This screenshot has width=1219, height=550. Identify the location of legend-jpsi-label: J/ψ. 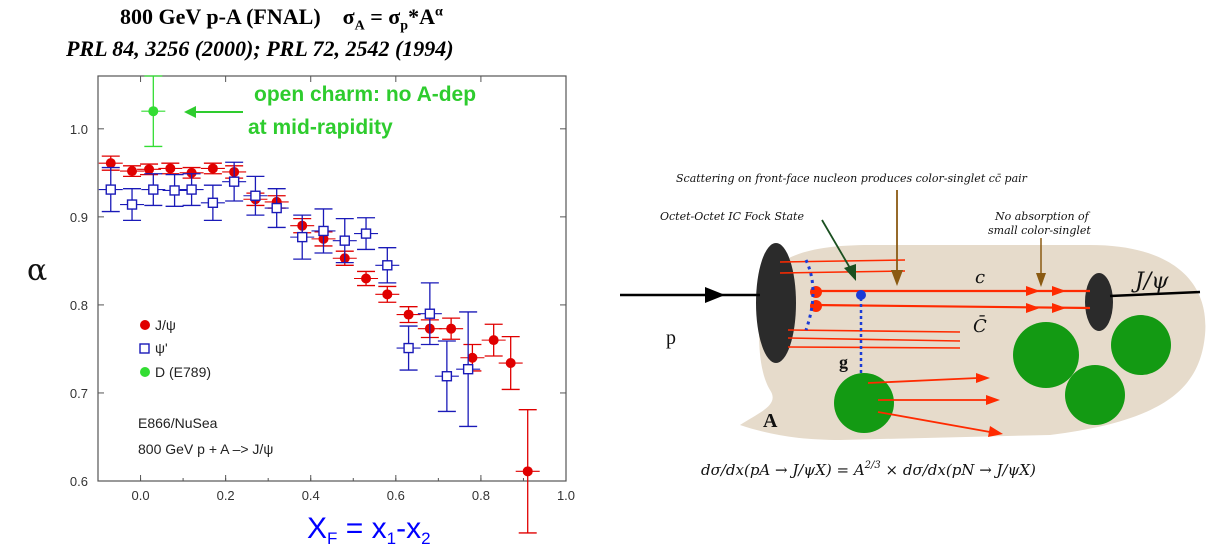
(165, 325).